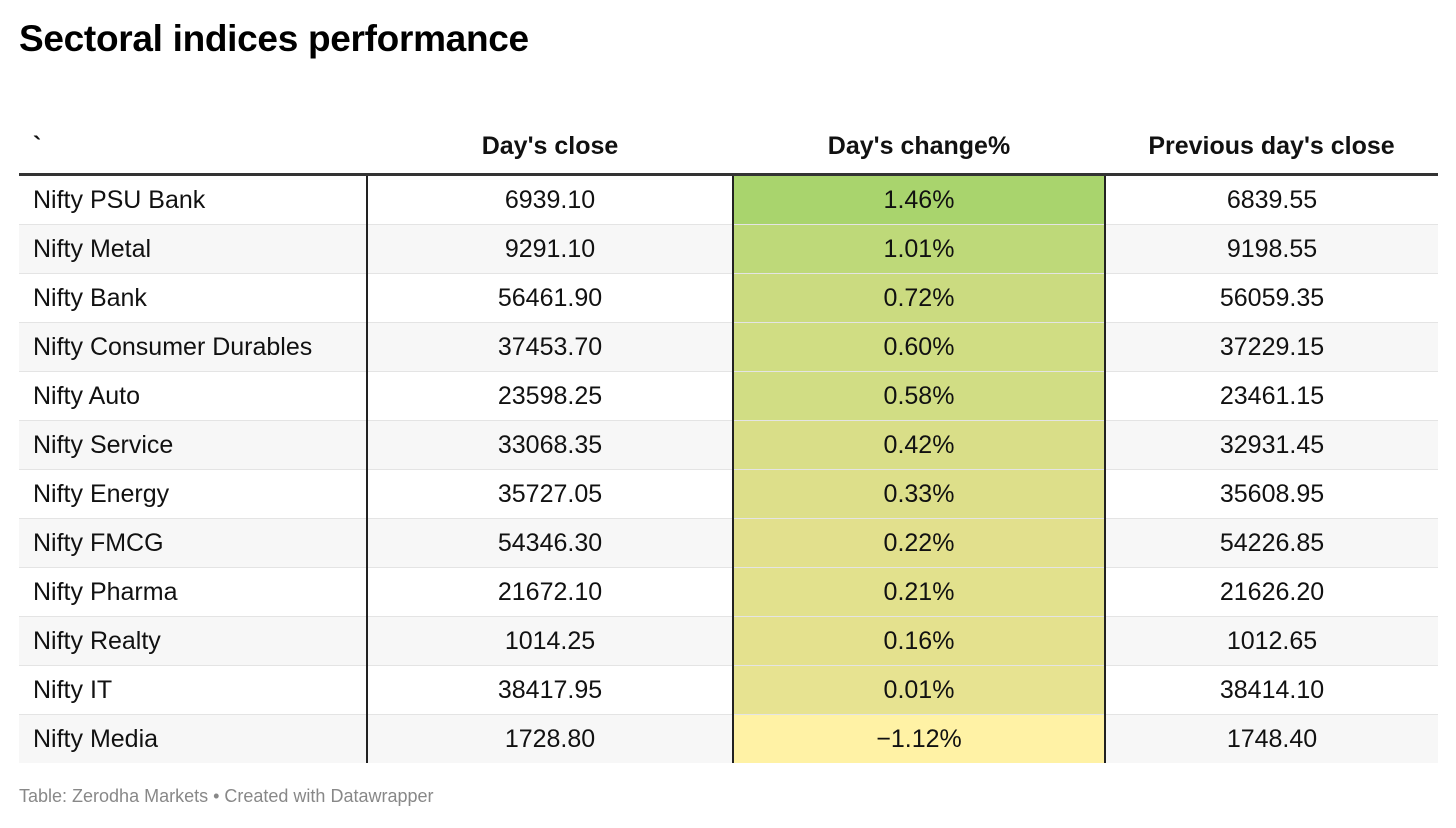  I want to click on days-close-cell: 54346.30, so click(550, 543).